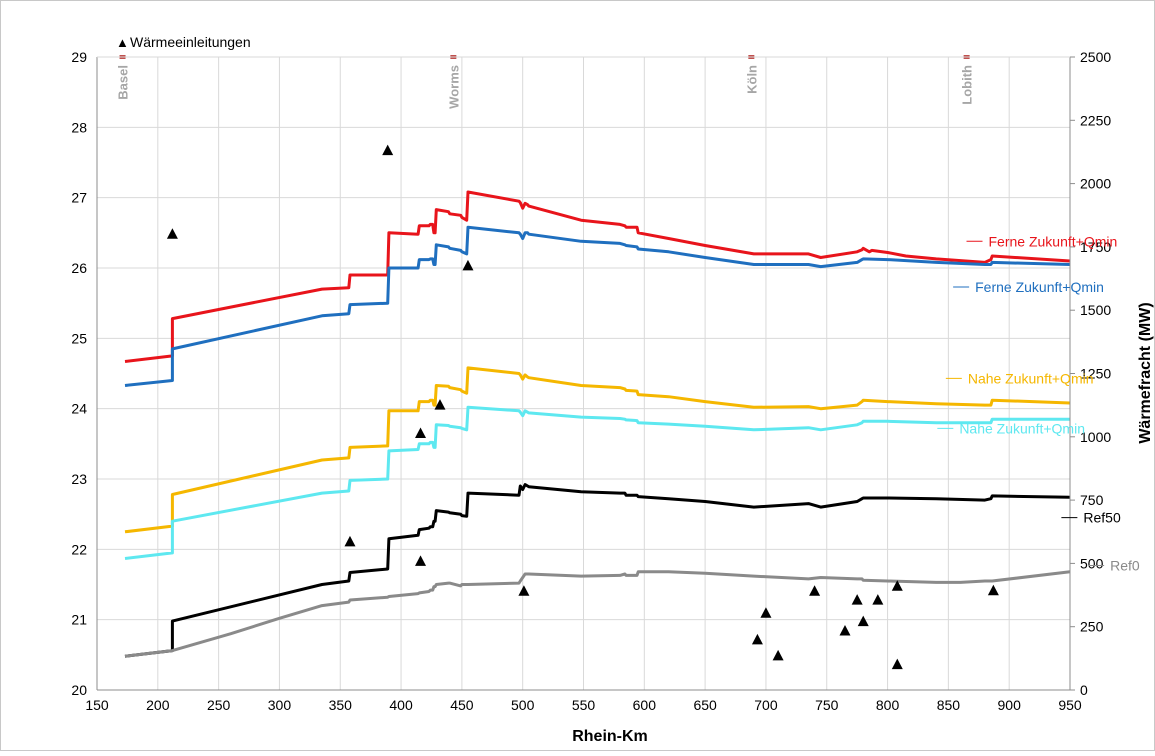 This screenshot has width=1155, height=756. Describe the element at coordinates (1084, 690) in the screenshot. I see `y-tick-label-right: 0` at that location.